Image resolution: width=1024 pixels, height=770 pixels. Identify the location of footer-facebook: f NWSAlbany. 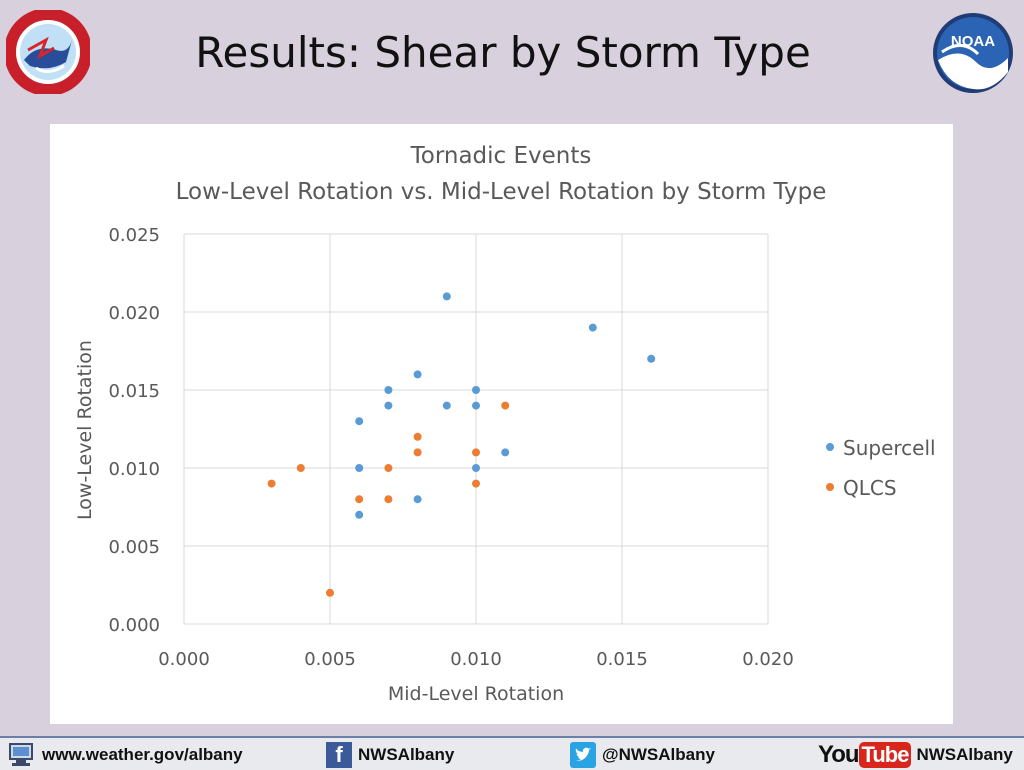
(390, 755).